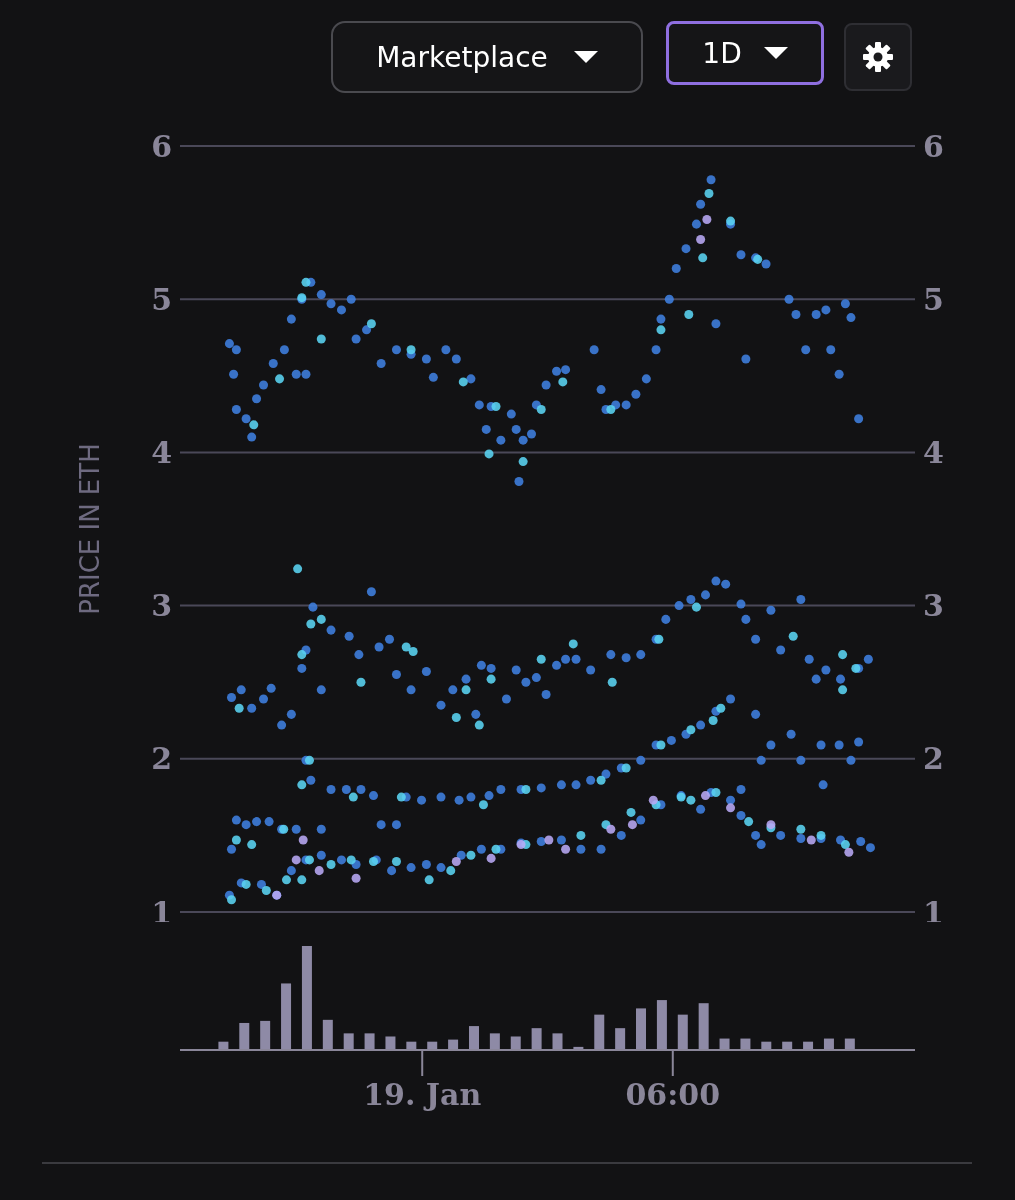  Describe the element at coordinates (722, 53) in the screenshot. I see `text: 1D` at that location.